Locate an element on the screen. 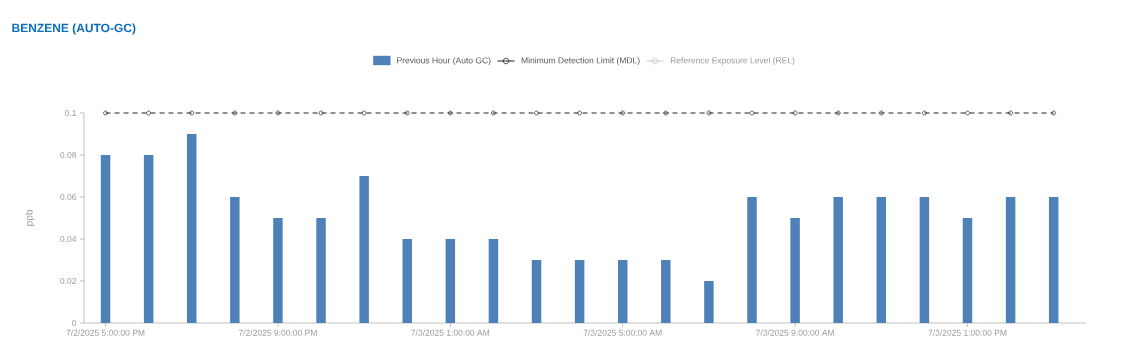 The image size is (1130, 357). legend-label: Reference Exposure Level (REL) is located at coordinates (732, 61).